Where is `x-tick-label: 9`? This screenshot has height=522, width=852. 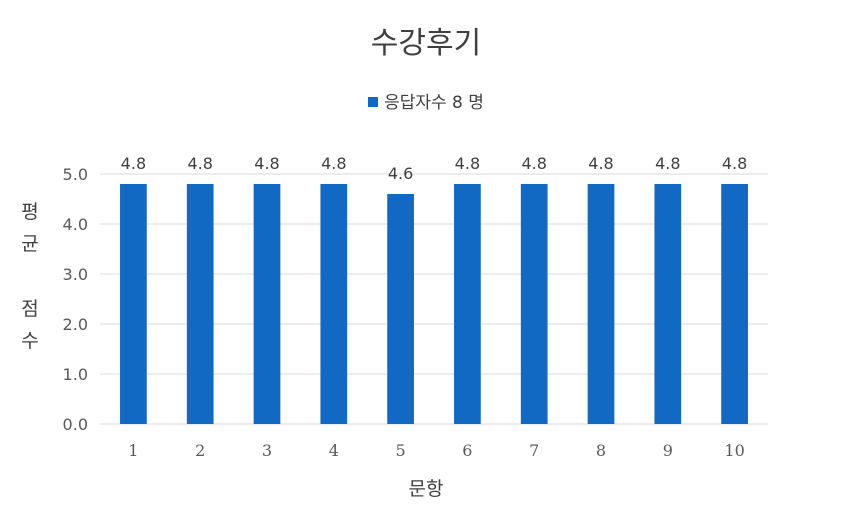 x-tick-label: 9 is located at coordinates (668, 450).